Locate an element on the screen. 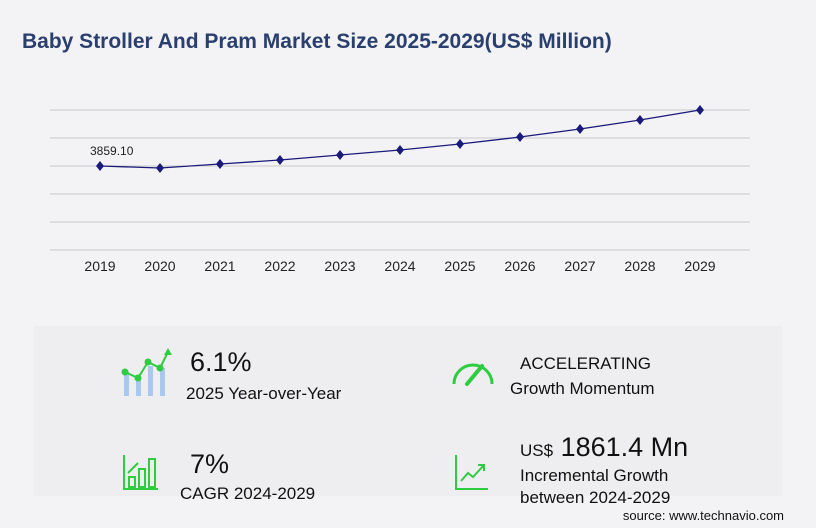 This screenshot has height=528, width=816. x-tick-label: 2021 is located at coordinates (219, 266).